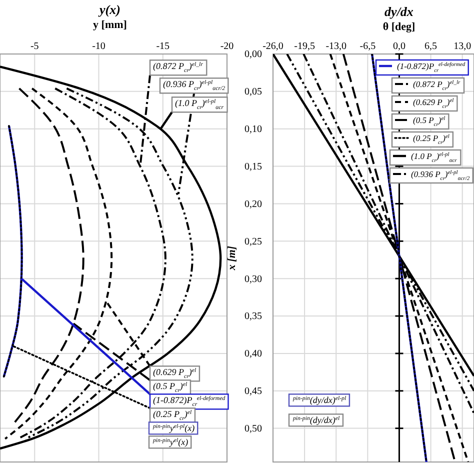  Describe the element at coordinates (178, 67) in the screenshot. I see `text: (0.872 P$_{cr}$)$^{el_lr}$` at that location.